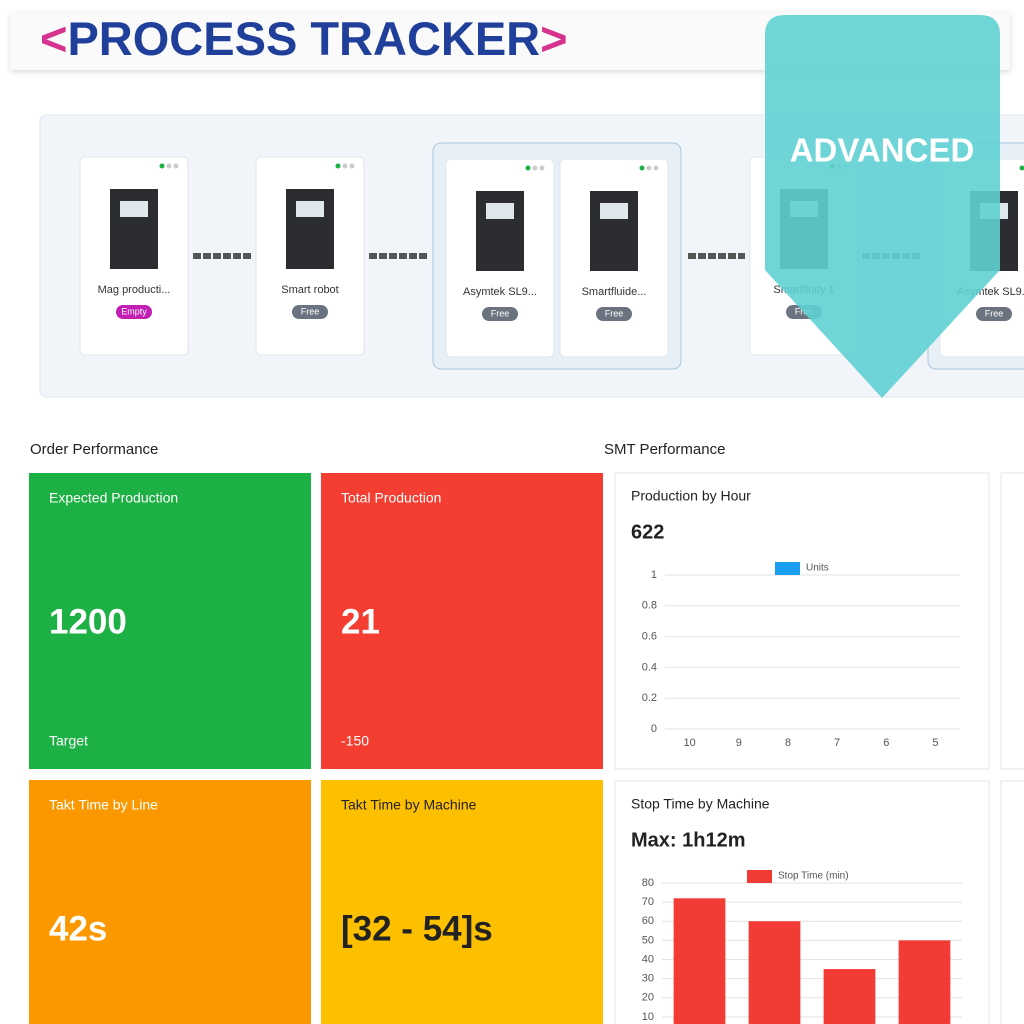 Image resolution: width=1024 pixels, height=1024 pixels. What do you see at coordinates (94, 449) in the screenshot?
I see `section-title: Order Performance` at bounding box center [94, 449].